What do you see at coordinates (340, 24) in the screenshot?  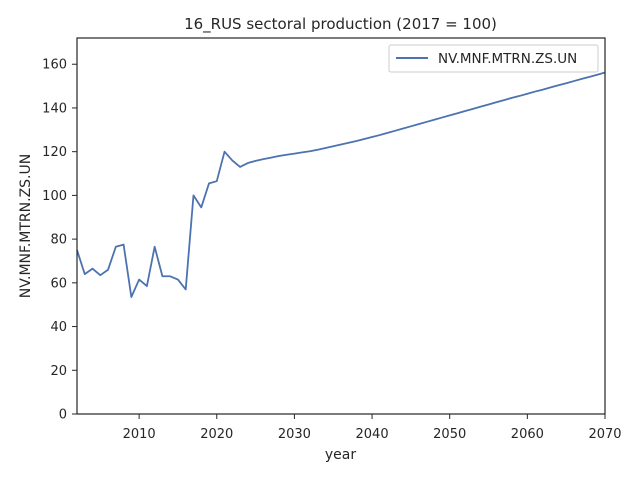 I see `chart-title: 16_RUS sectoral production (2017 = 100)` at bounding box center [340, 24].